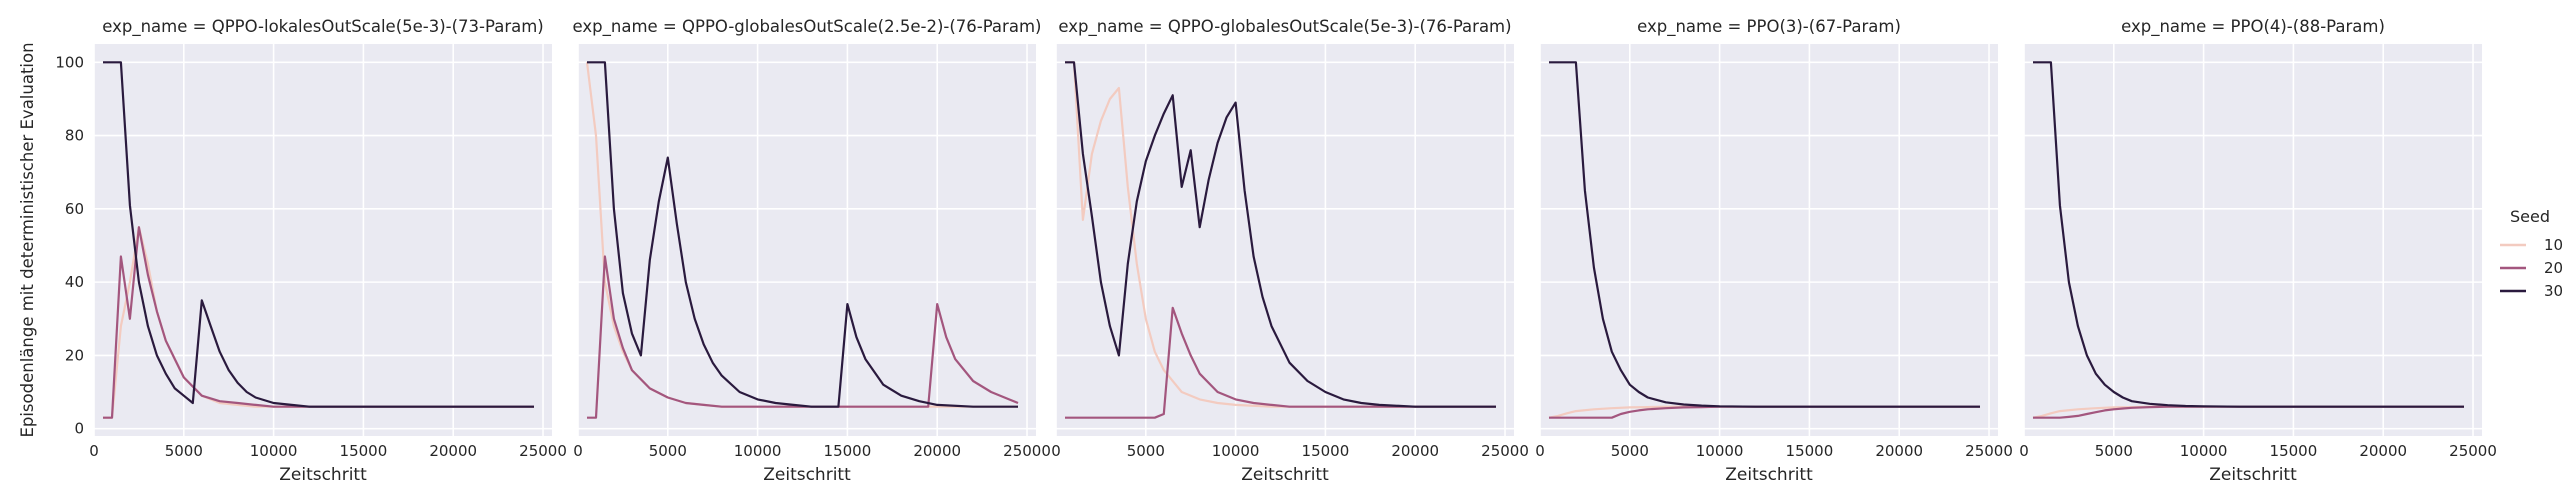  Describe the element at coordinates (74, 355) in the screenshot. I see `y-tick-label: 20` at that location.